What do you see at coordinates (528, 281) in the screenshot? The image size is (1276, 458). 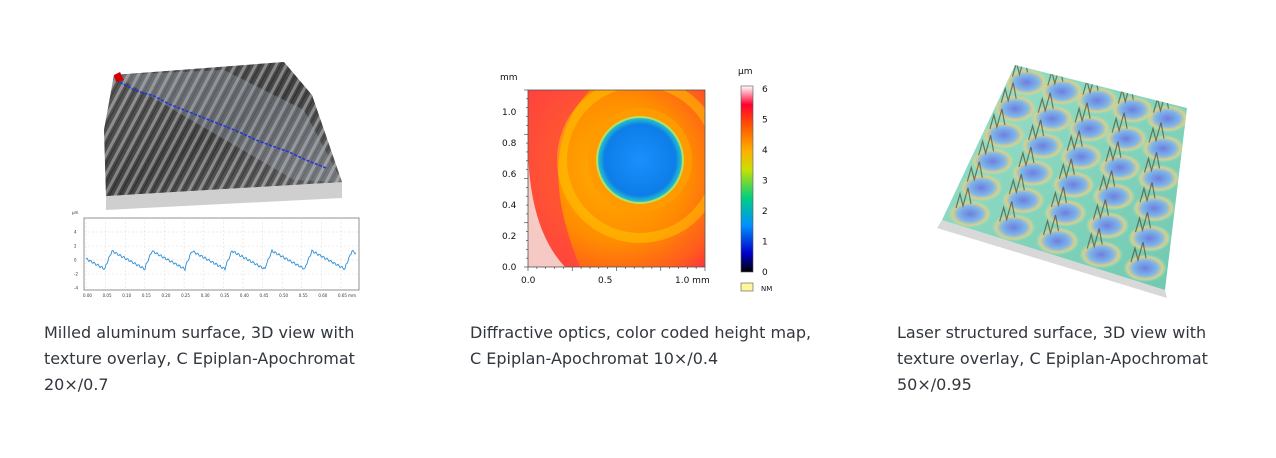 I see `map-x-tick: 0.0` at bounding box center [528, 281].